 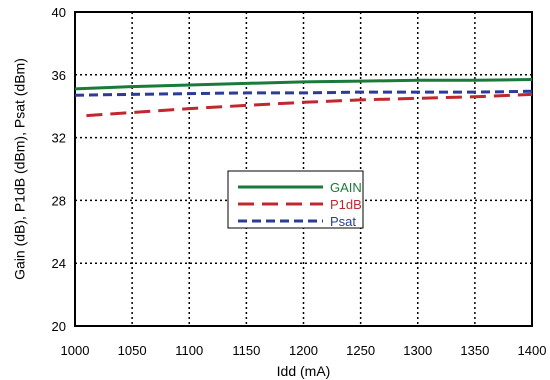 What do you see at coordinates (474, 350) in the screenshot?
I see `x-tick-label: 1350` at bounding box center [474, 350].